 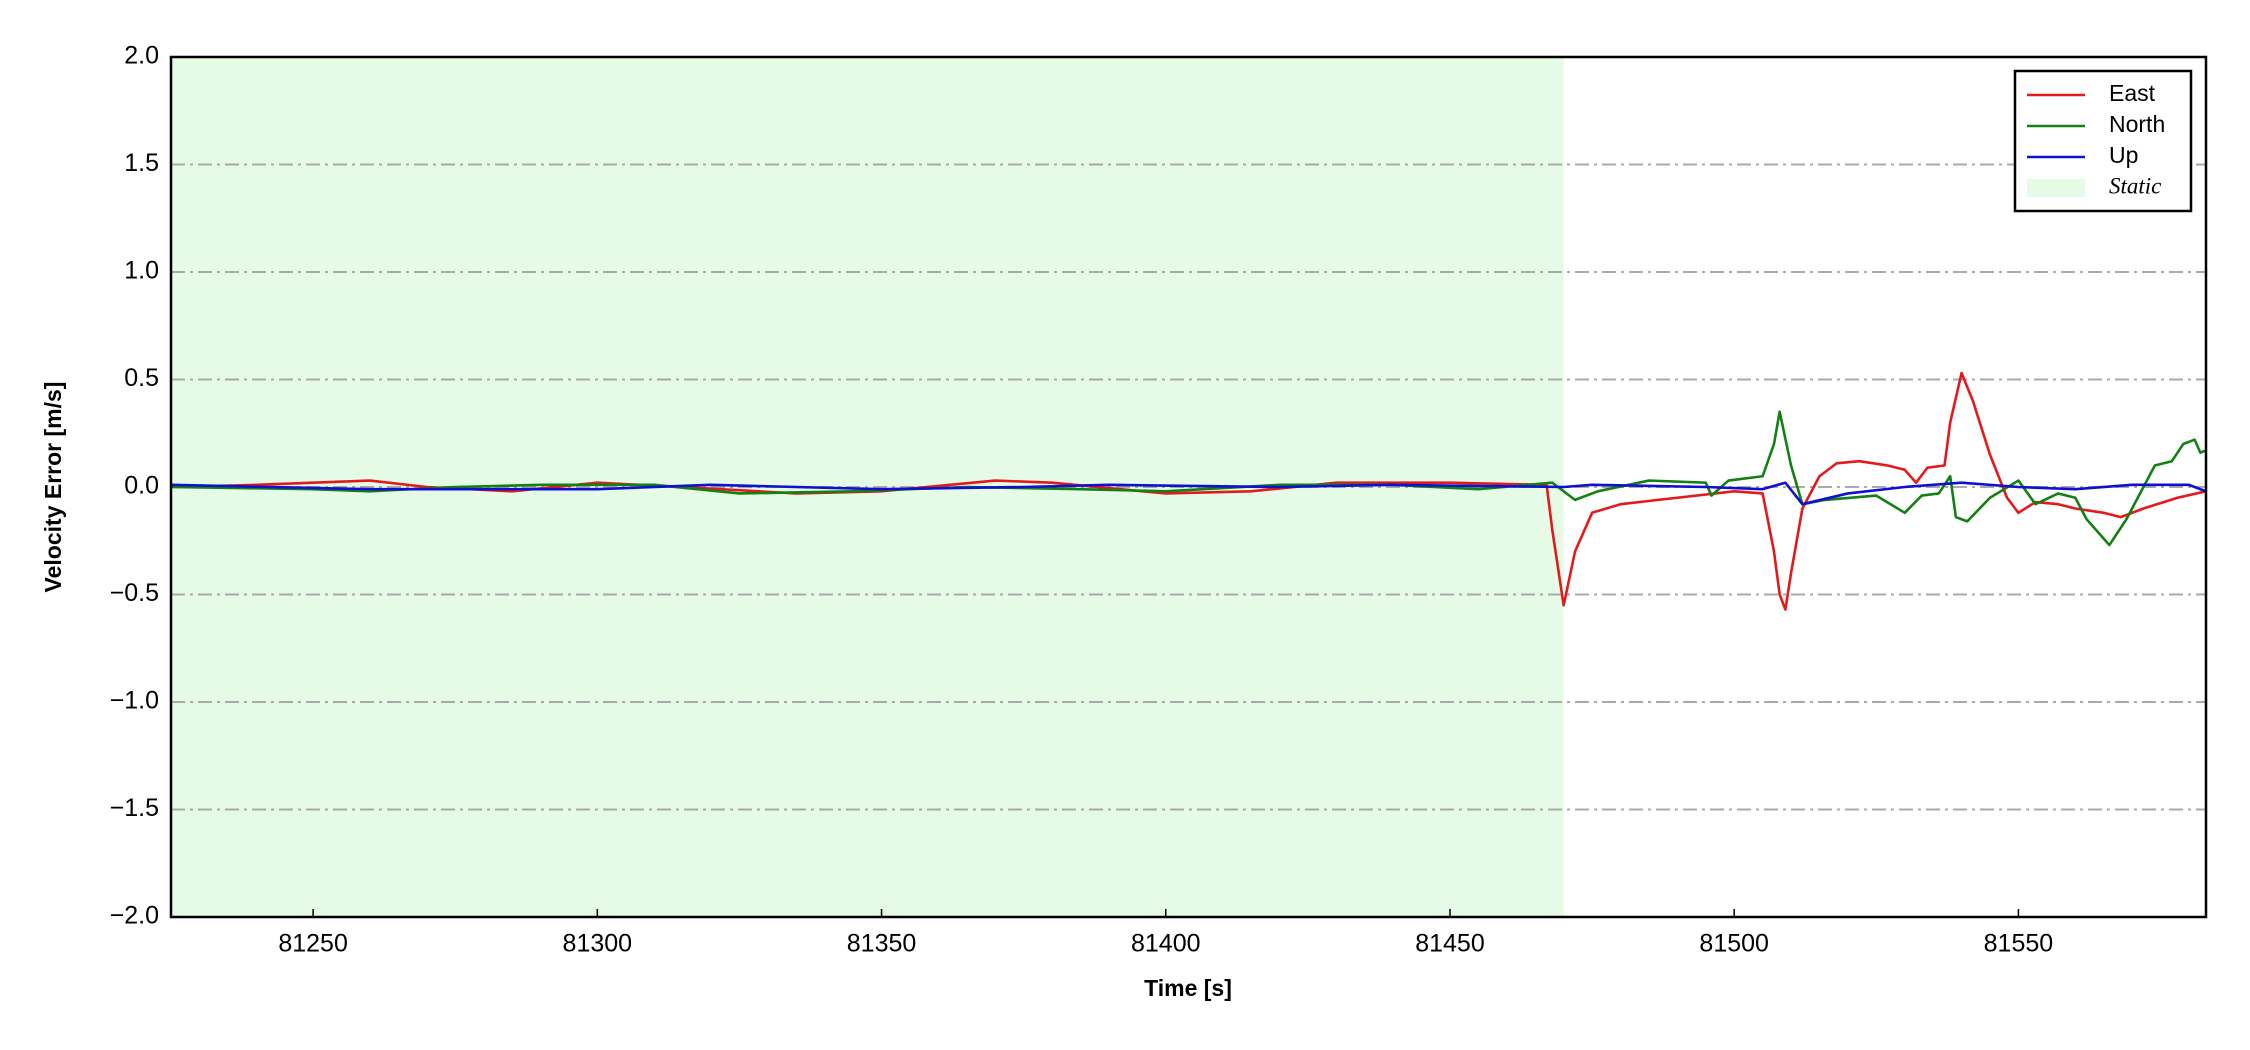 What do you see at coordinates (882, 944) in the screenshot?
I see `x-tick-label: 81350` at bounding box center [882, 944].